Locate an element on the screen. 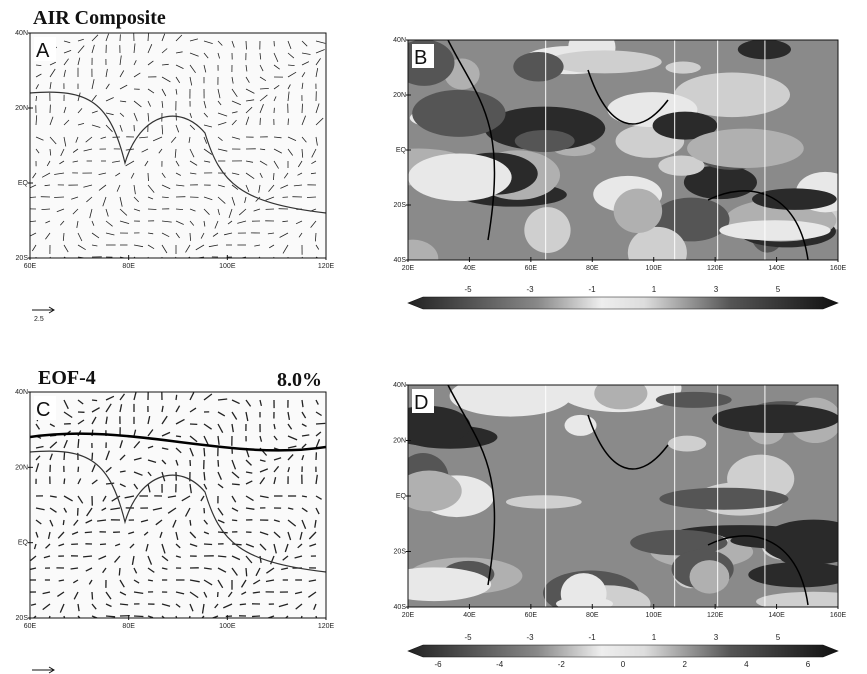  panel-label: B is located at coordinates (420, 58).